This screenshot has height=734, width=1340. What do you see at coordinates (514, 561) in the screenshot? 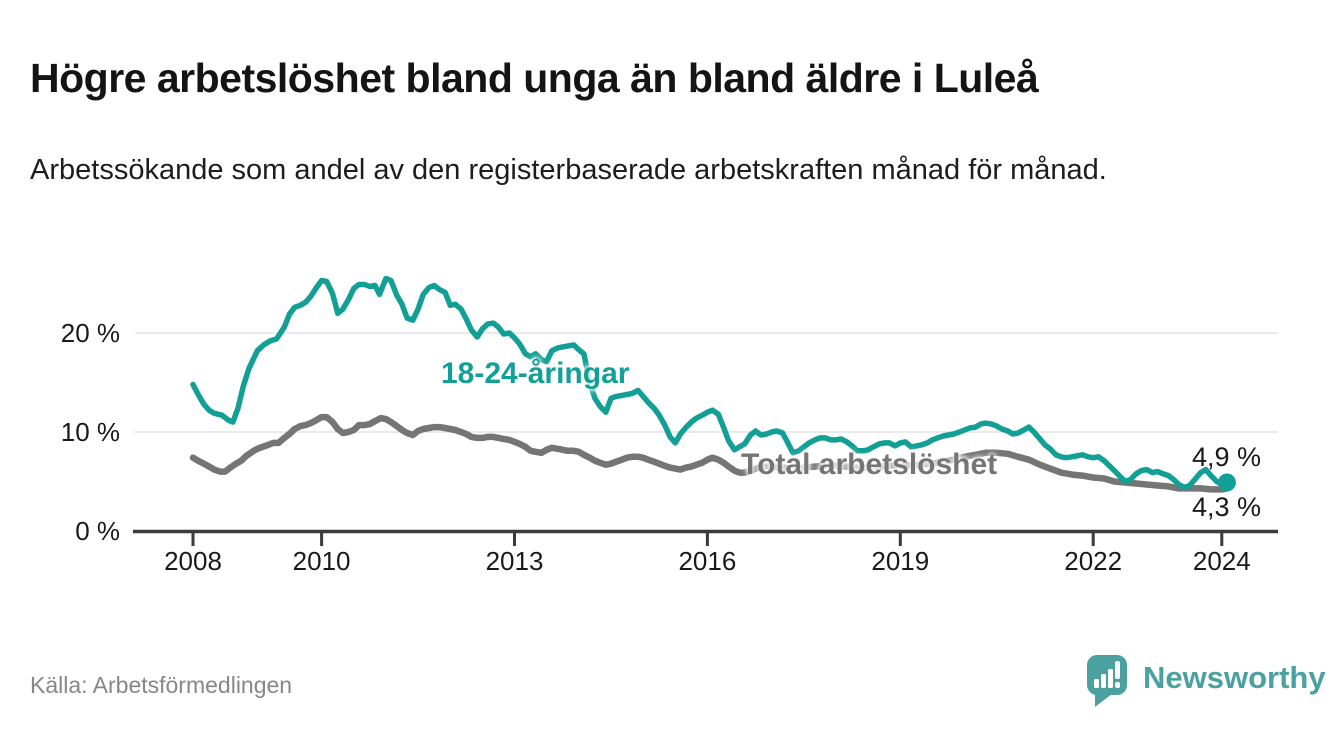
I see `x-tick-label: 2013` at bounding box center [514, 561].